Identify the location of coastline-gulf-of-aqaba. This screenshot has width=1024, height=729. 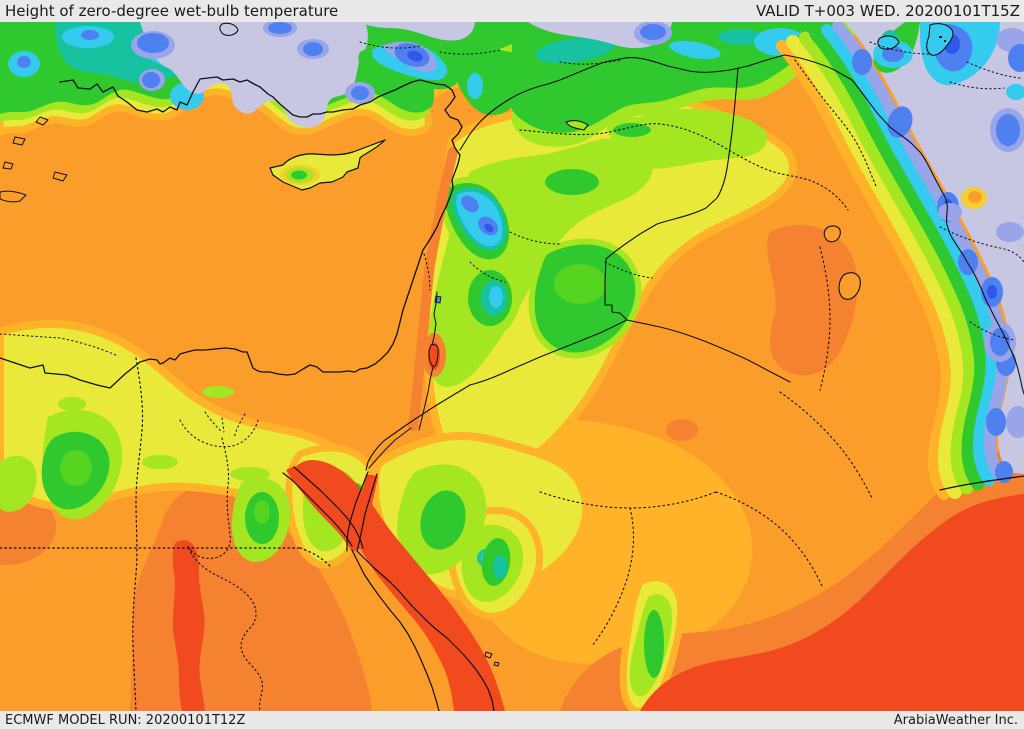
(362, 511).